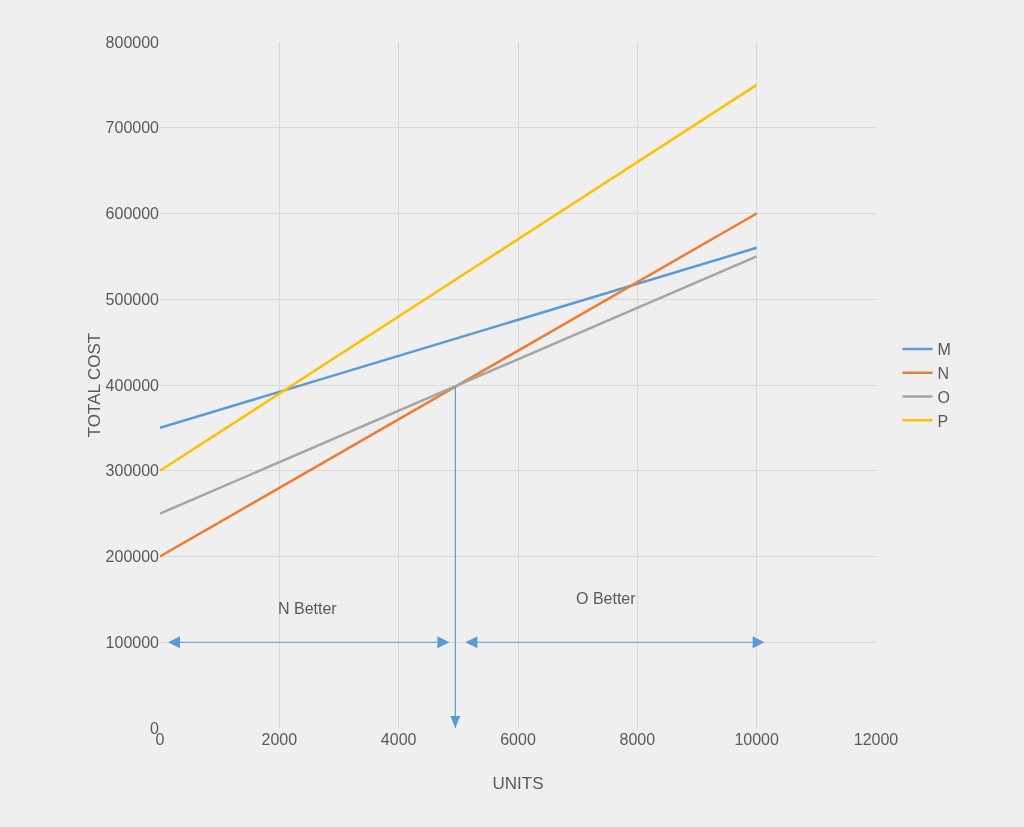  Describe the element at coordinates (94, 385) in the screenshot. I see `y-axis-title: TOTAL COST` at that location.